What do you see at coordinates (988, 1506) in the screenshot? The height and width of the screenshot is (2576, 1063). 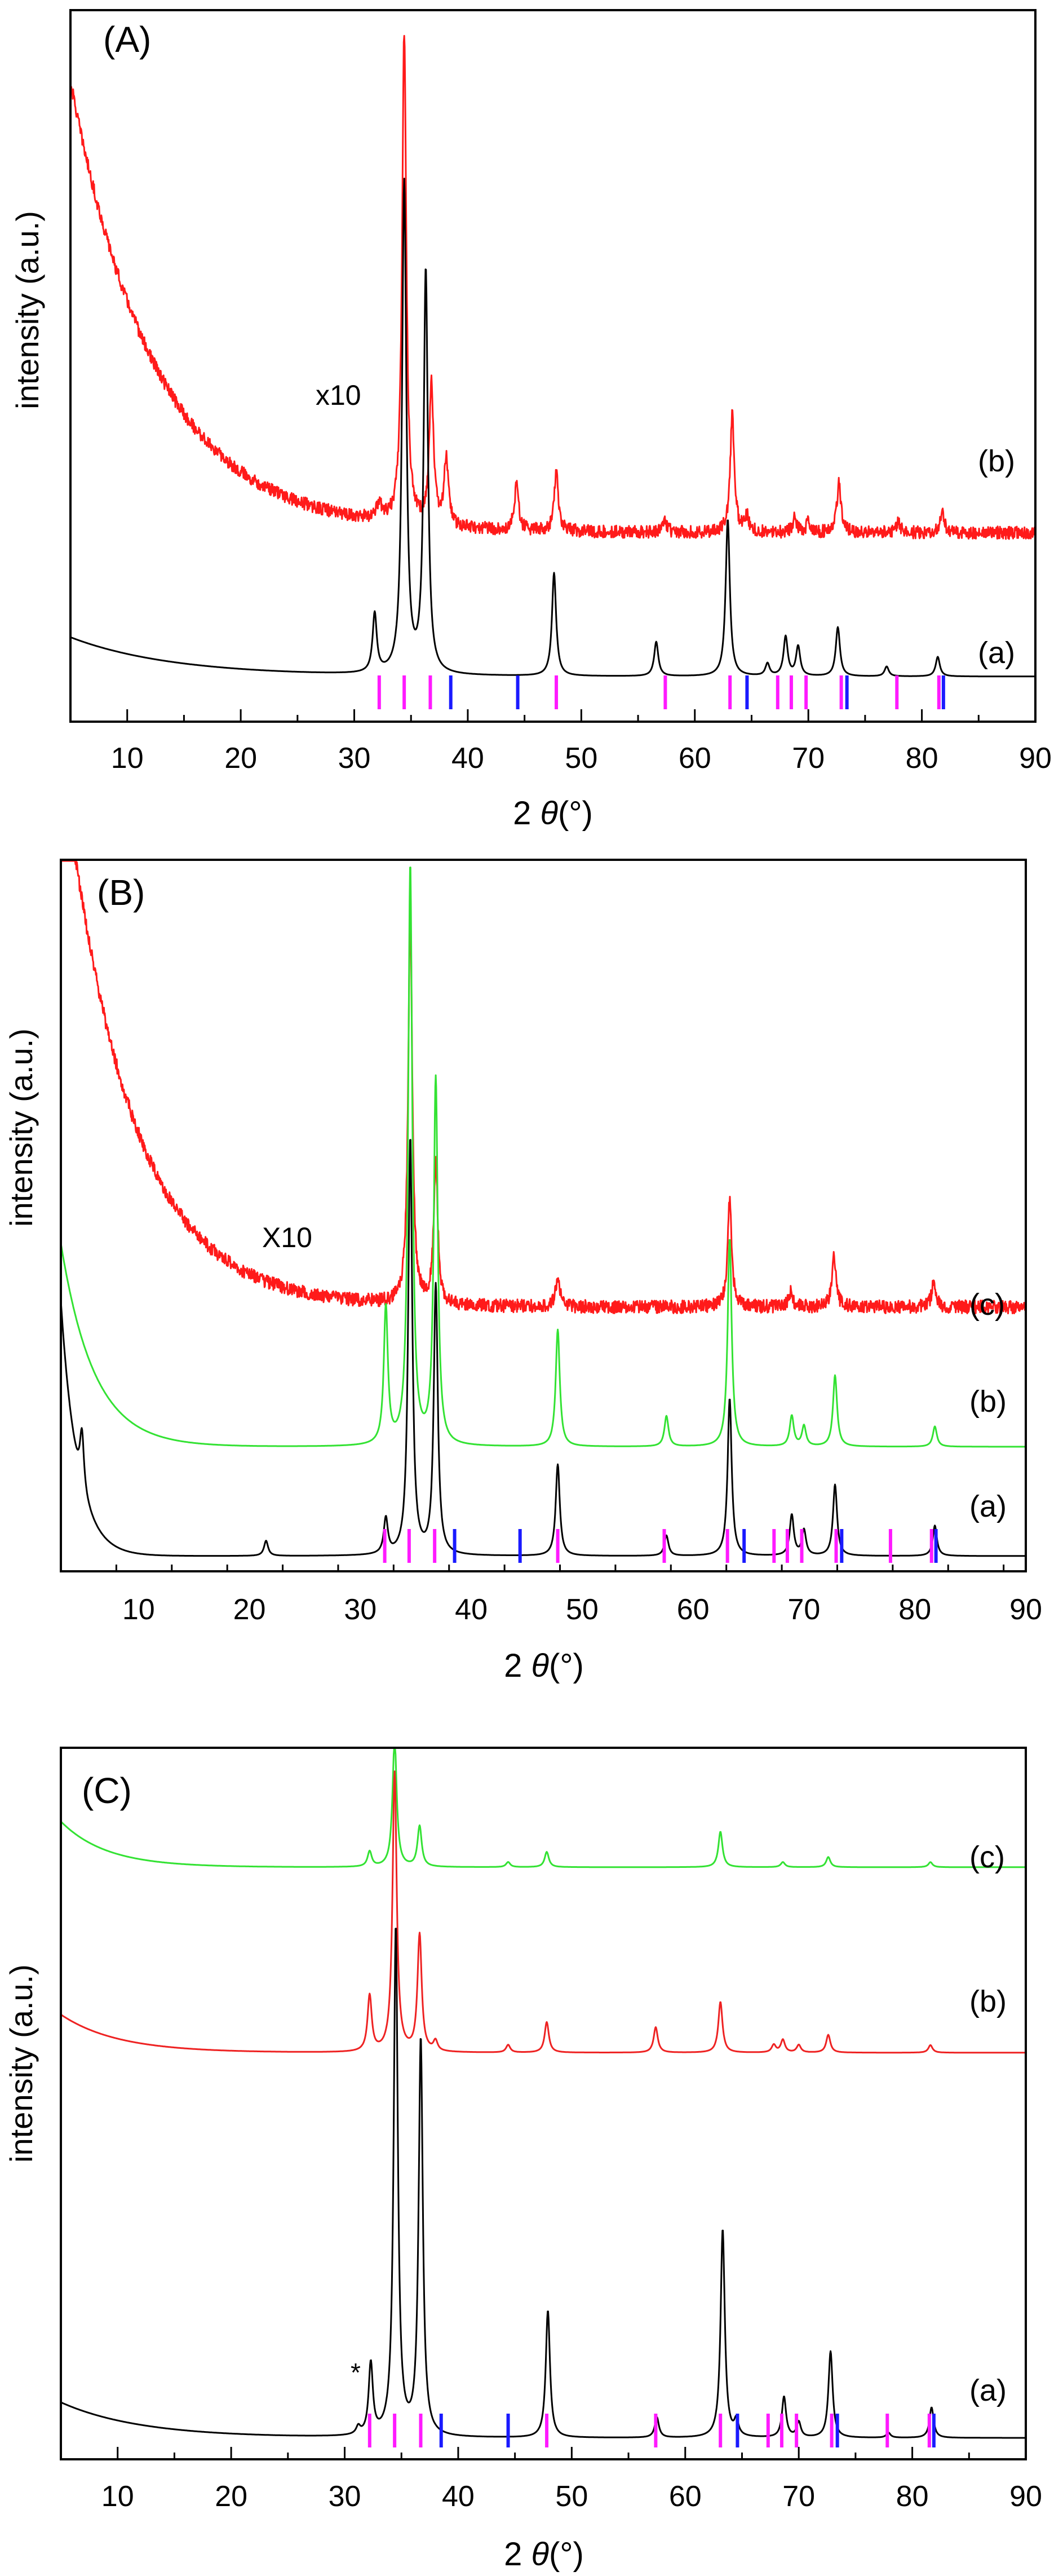 I see `panel-b-curve-label-a: (a)` at bounding box center [988, 1506].